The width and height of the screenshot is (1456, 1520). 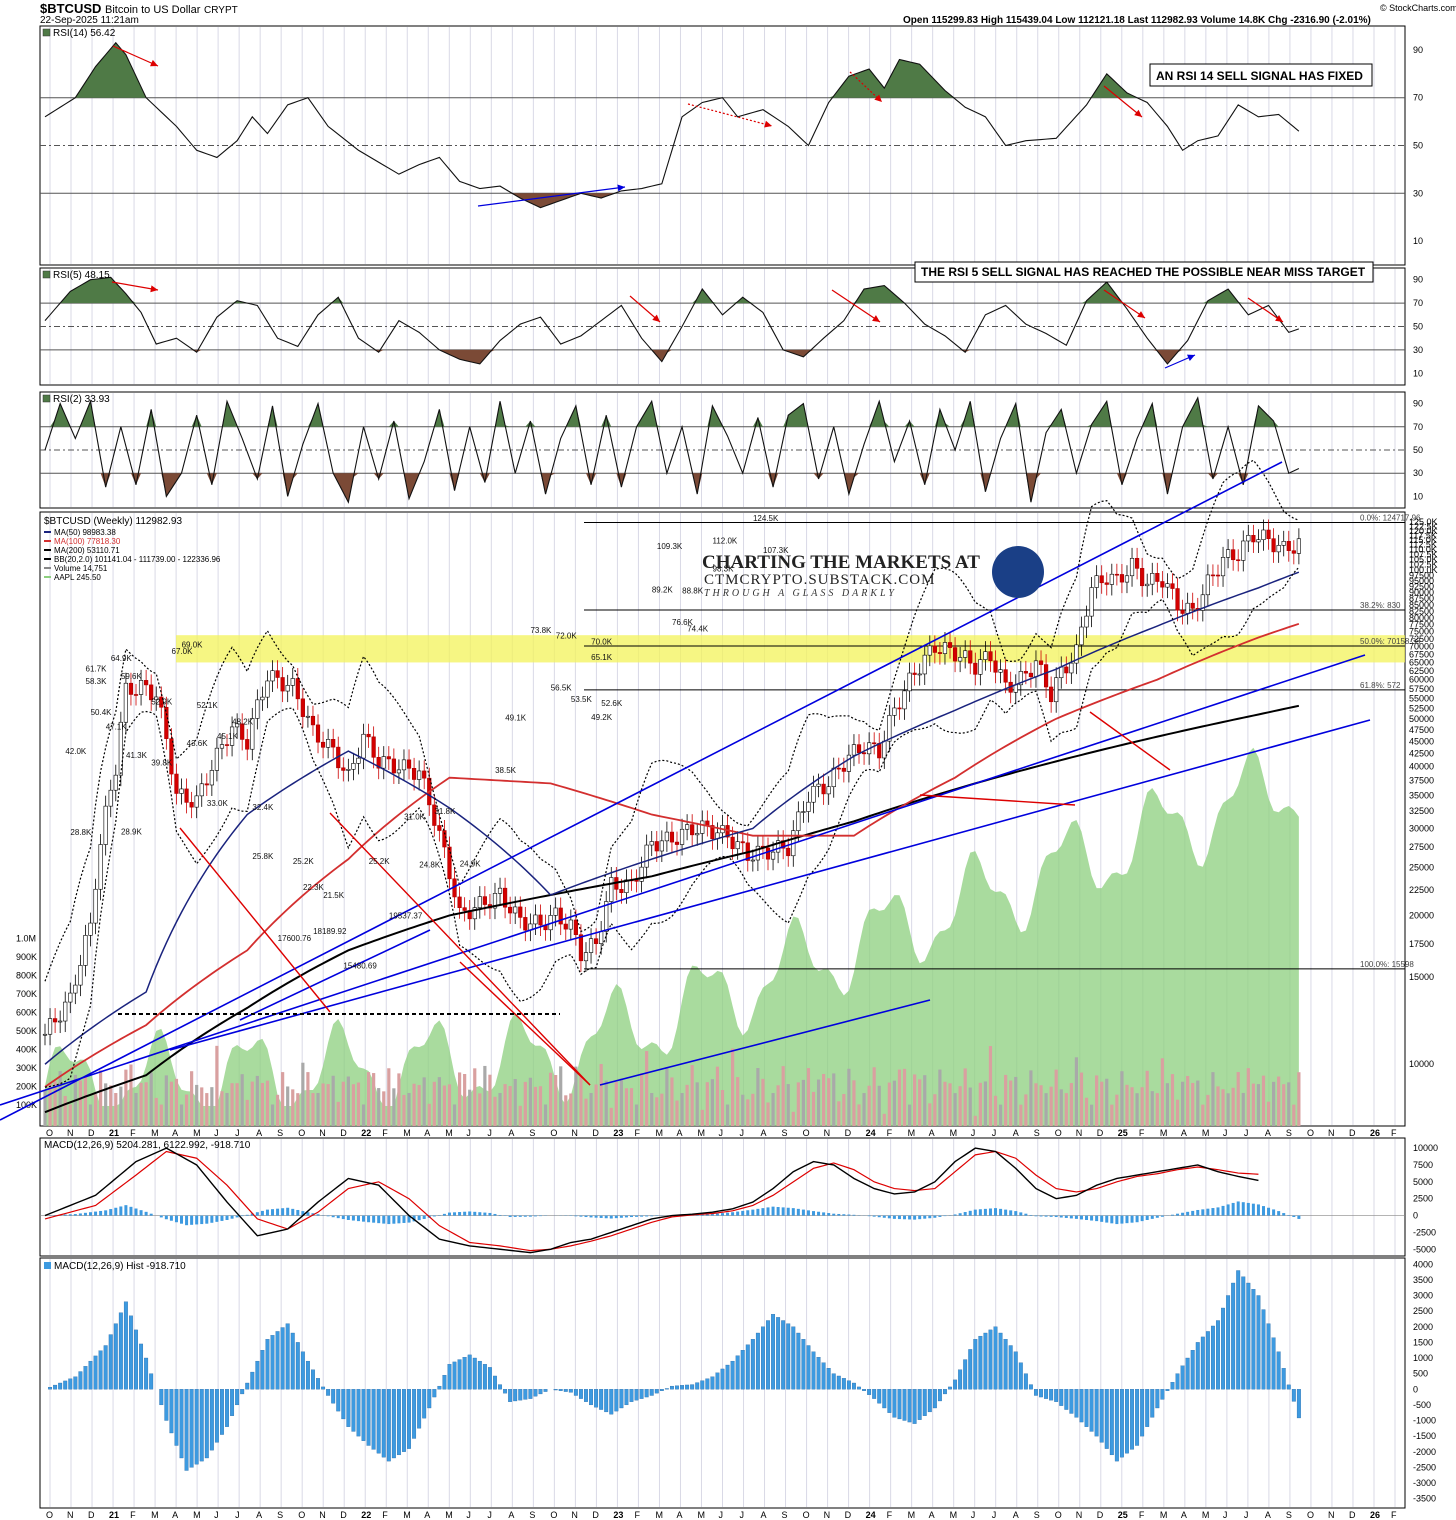 What do you see at coordinates (263, 807) in the screenshot?
I see `price-label: 32.4K` at bounding box center [263, 807].